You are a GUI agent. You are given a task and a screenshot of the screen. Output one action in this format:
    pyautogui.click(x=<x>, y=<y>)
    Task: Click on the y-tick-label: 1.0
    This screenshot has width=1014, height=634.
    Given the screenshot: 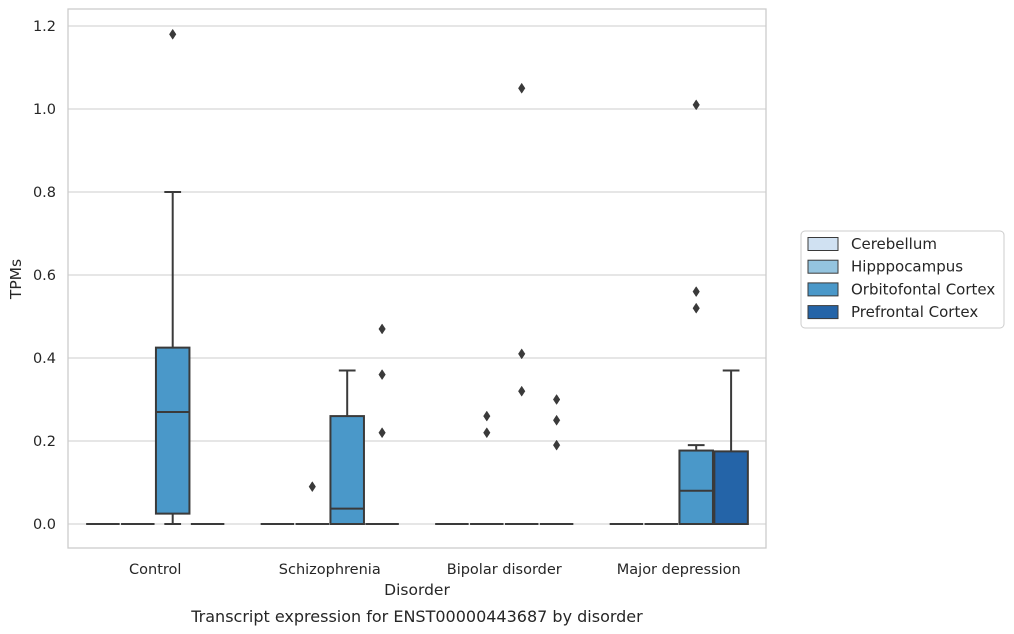 What is the action you would take?
    pyautogui.click(x=44, y=110)
    